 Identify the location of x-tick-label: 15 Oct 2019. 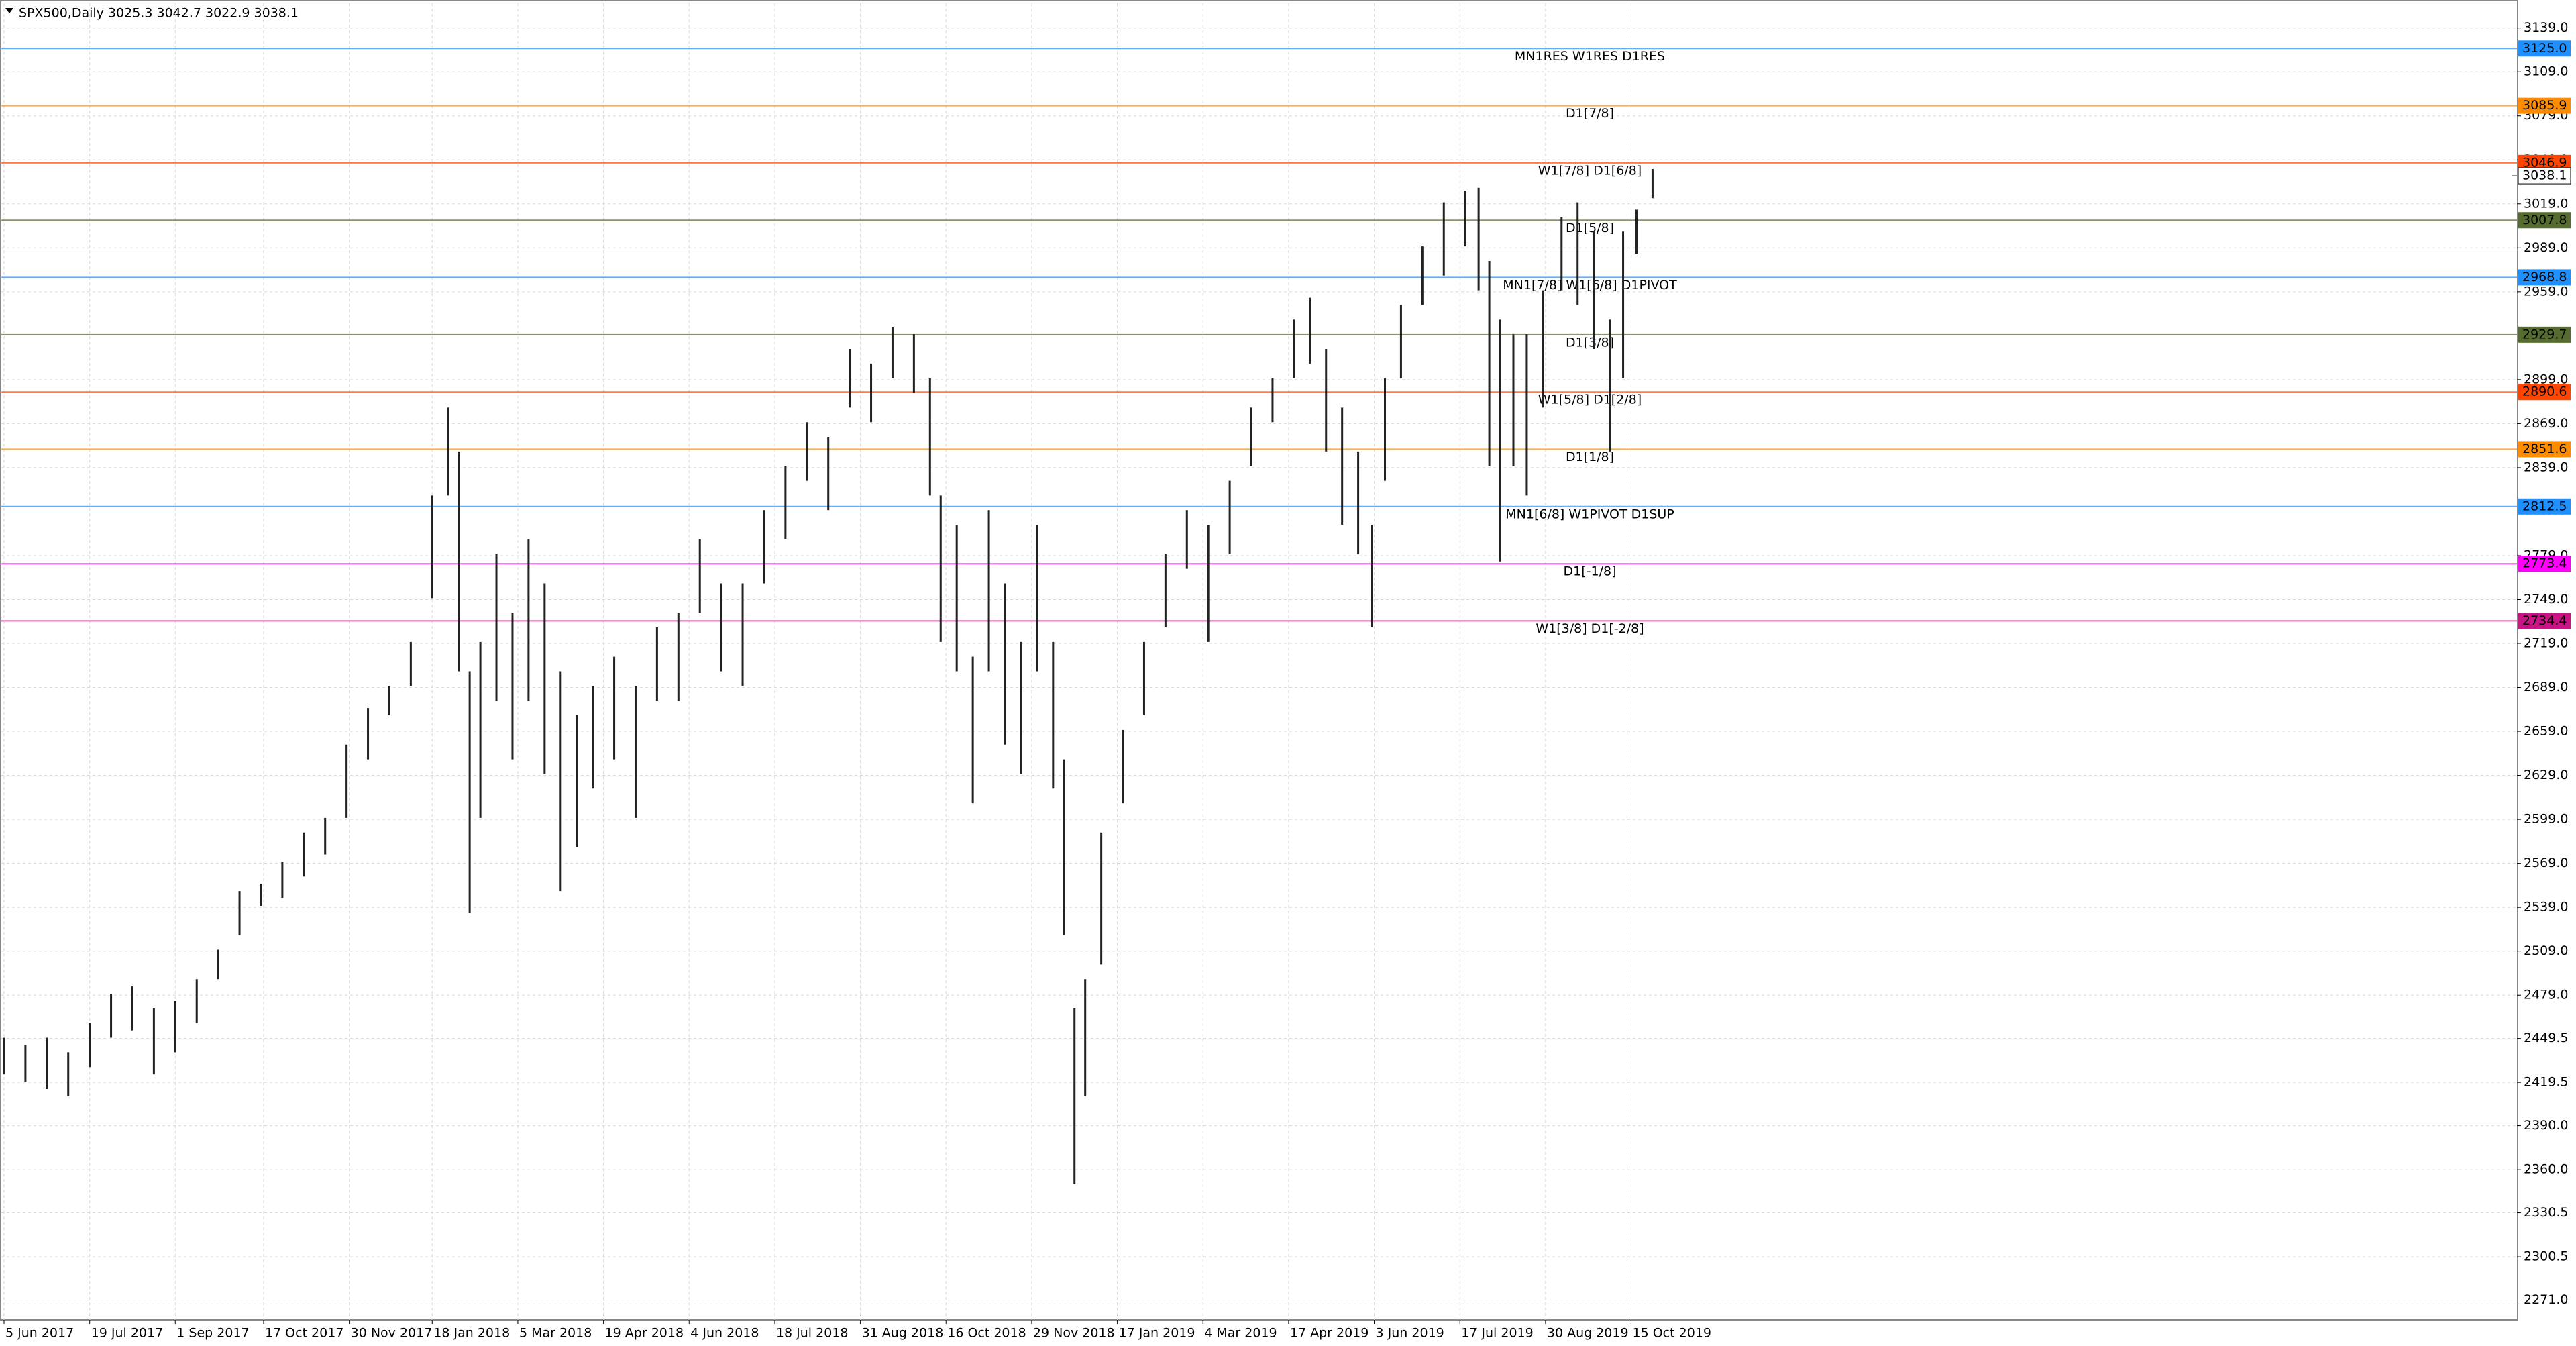
(1672, 1333).